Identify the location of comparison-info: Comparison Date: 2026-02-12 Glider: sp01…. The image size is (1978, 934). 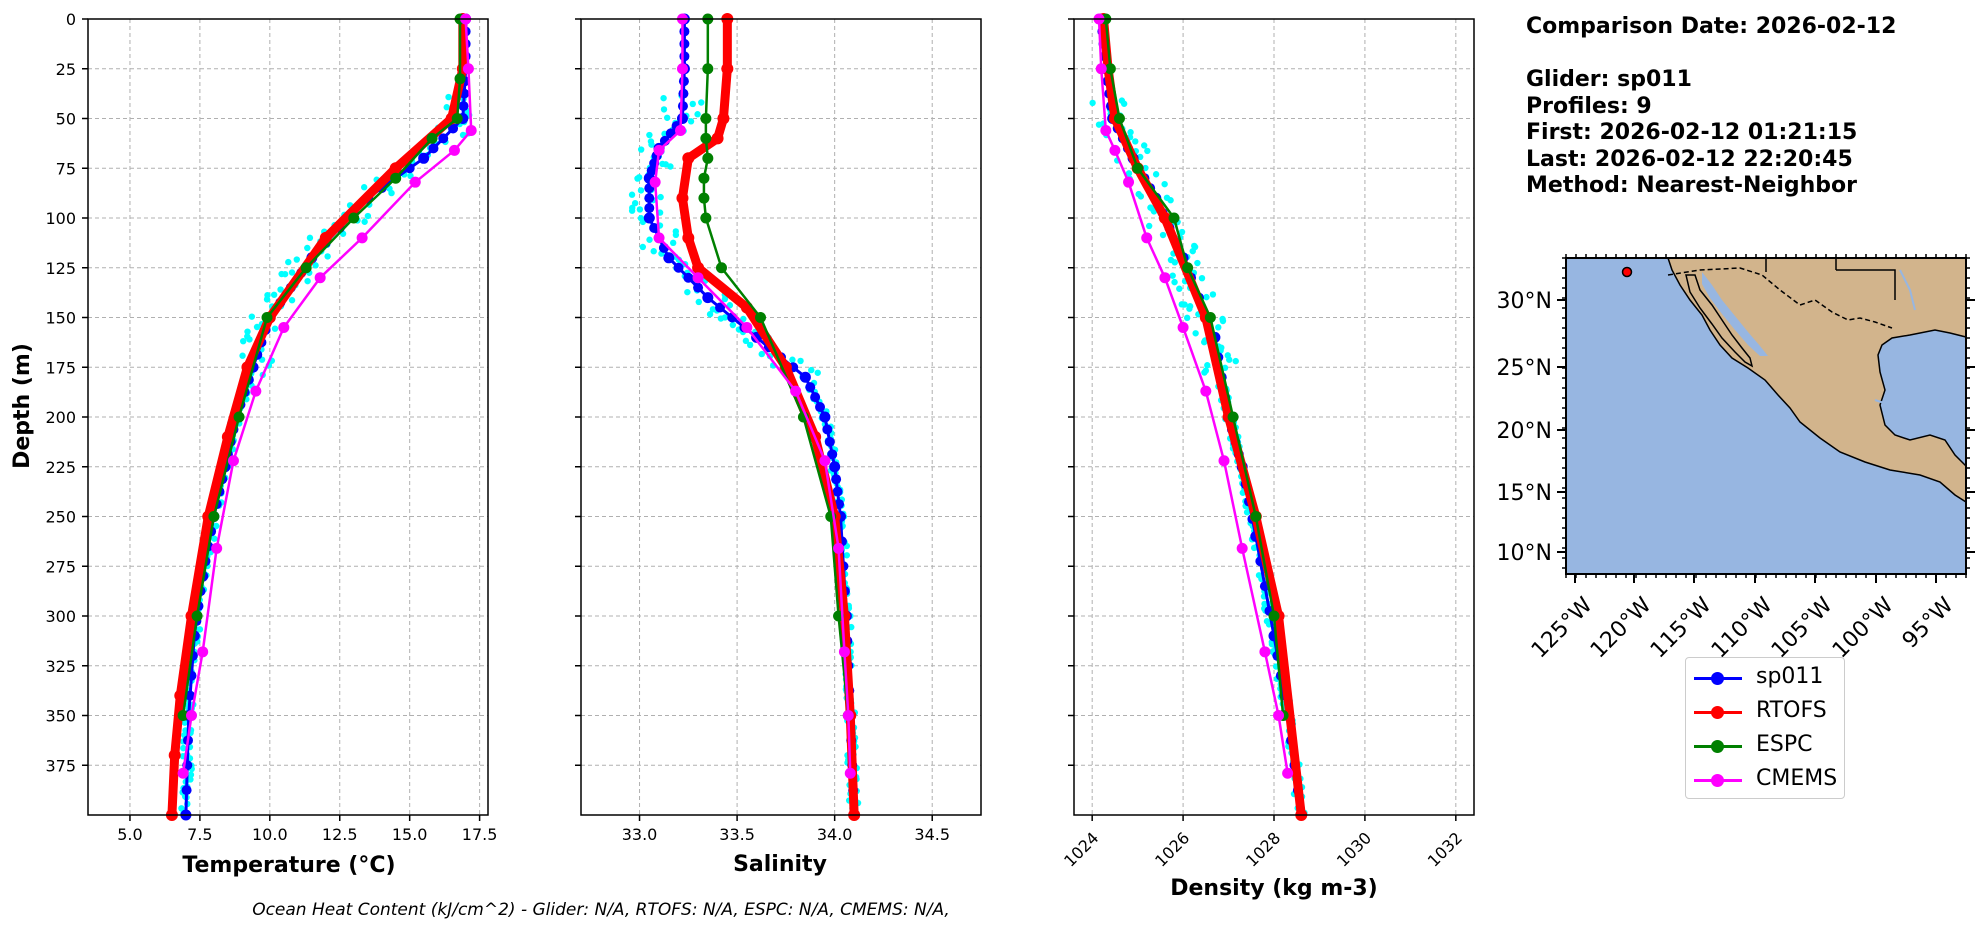
(1711, 107).